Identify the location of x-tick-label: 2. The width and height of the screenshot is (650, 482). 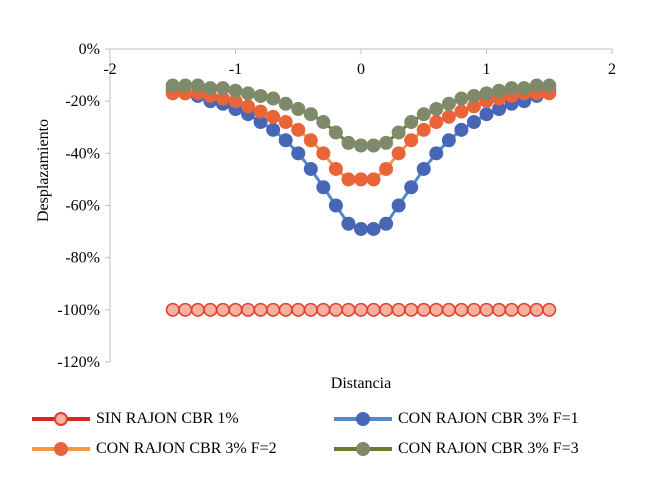
(612, 69).